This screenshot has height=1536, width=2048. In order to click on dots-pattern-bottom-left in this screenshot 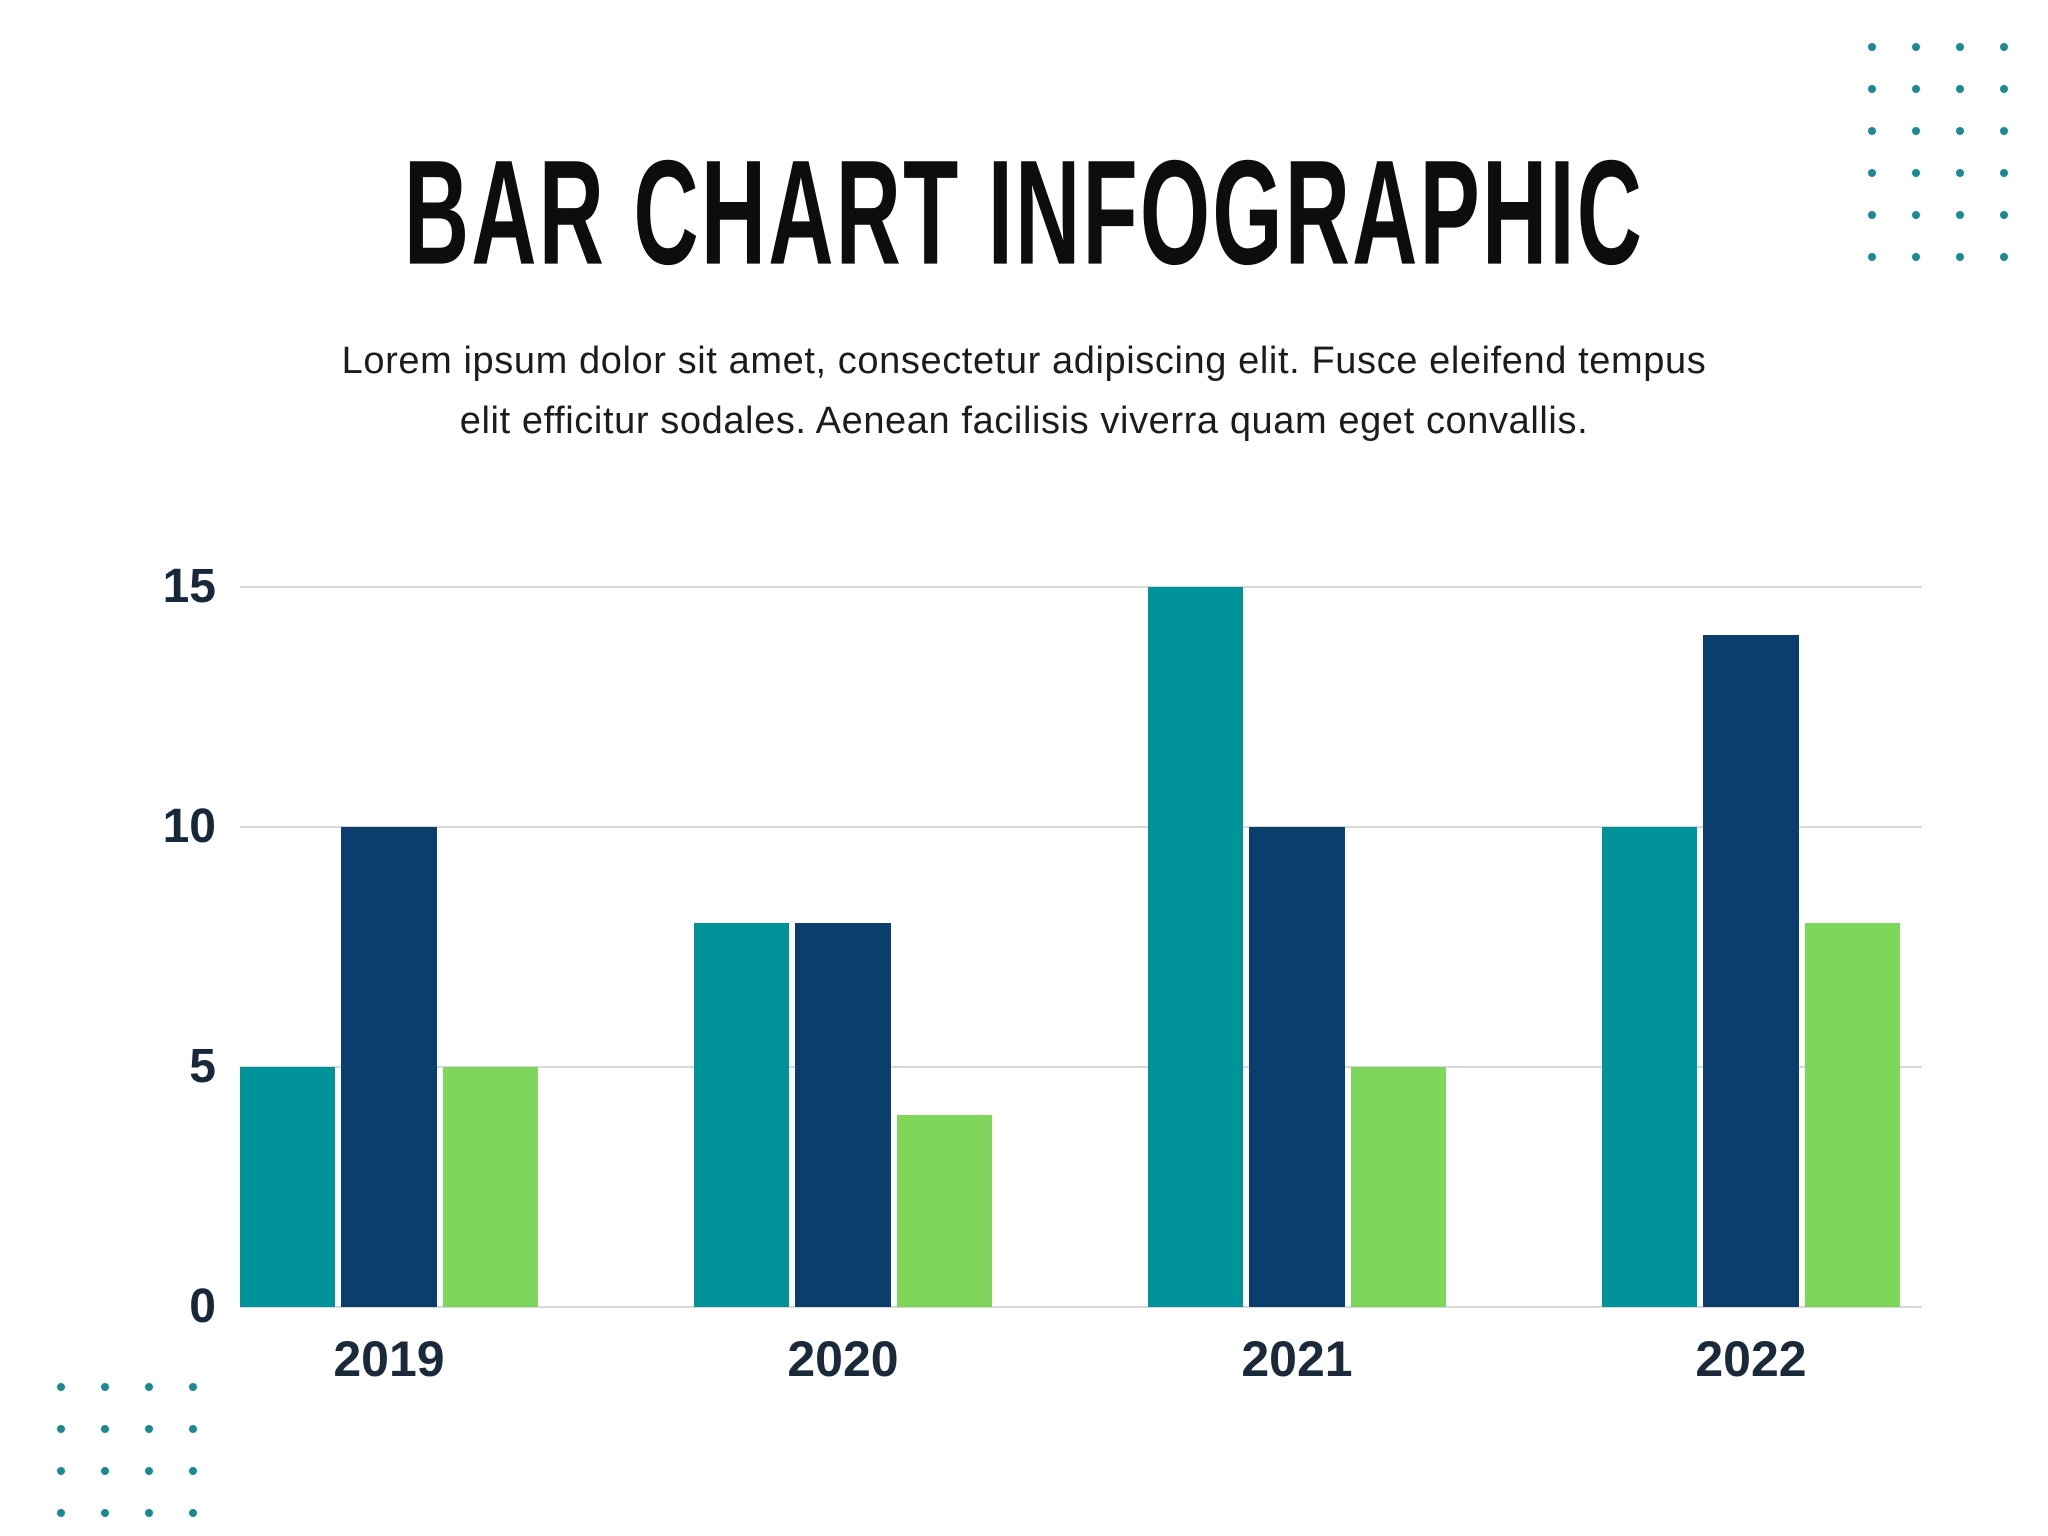, I will do `click(127, 1450)`.